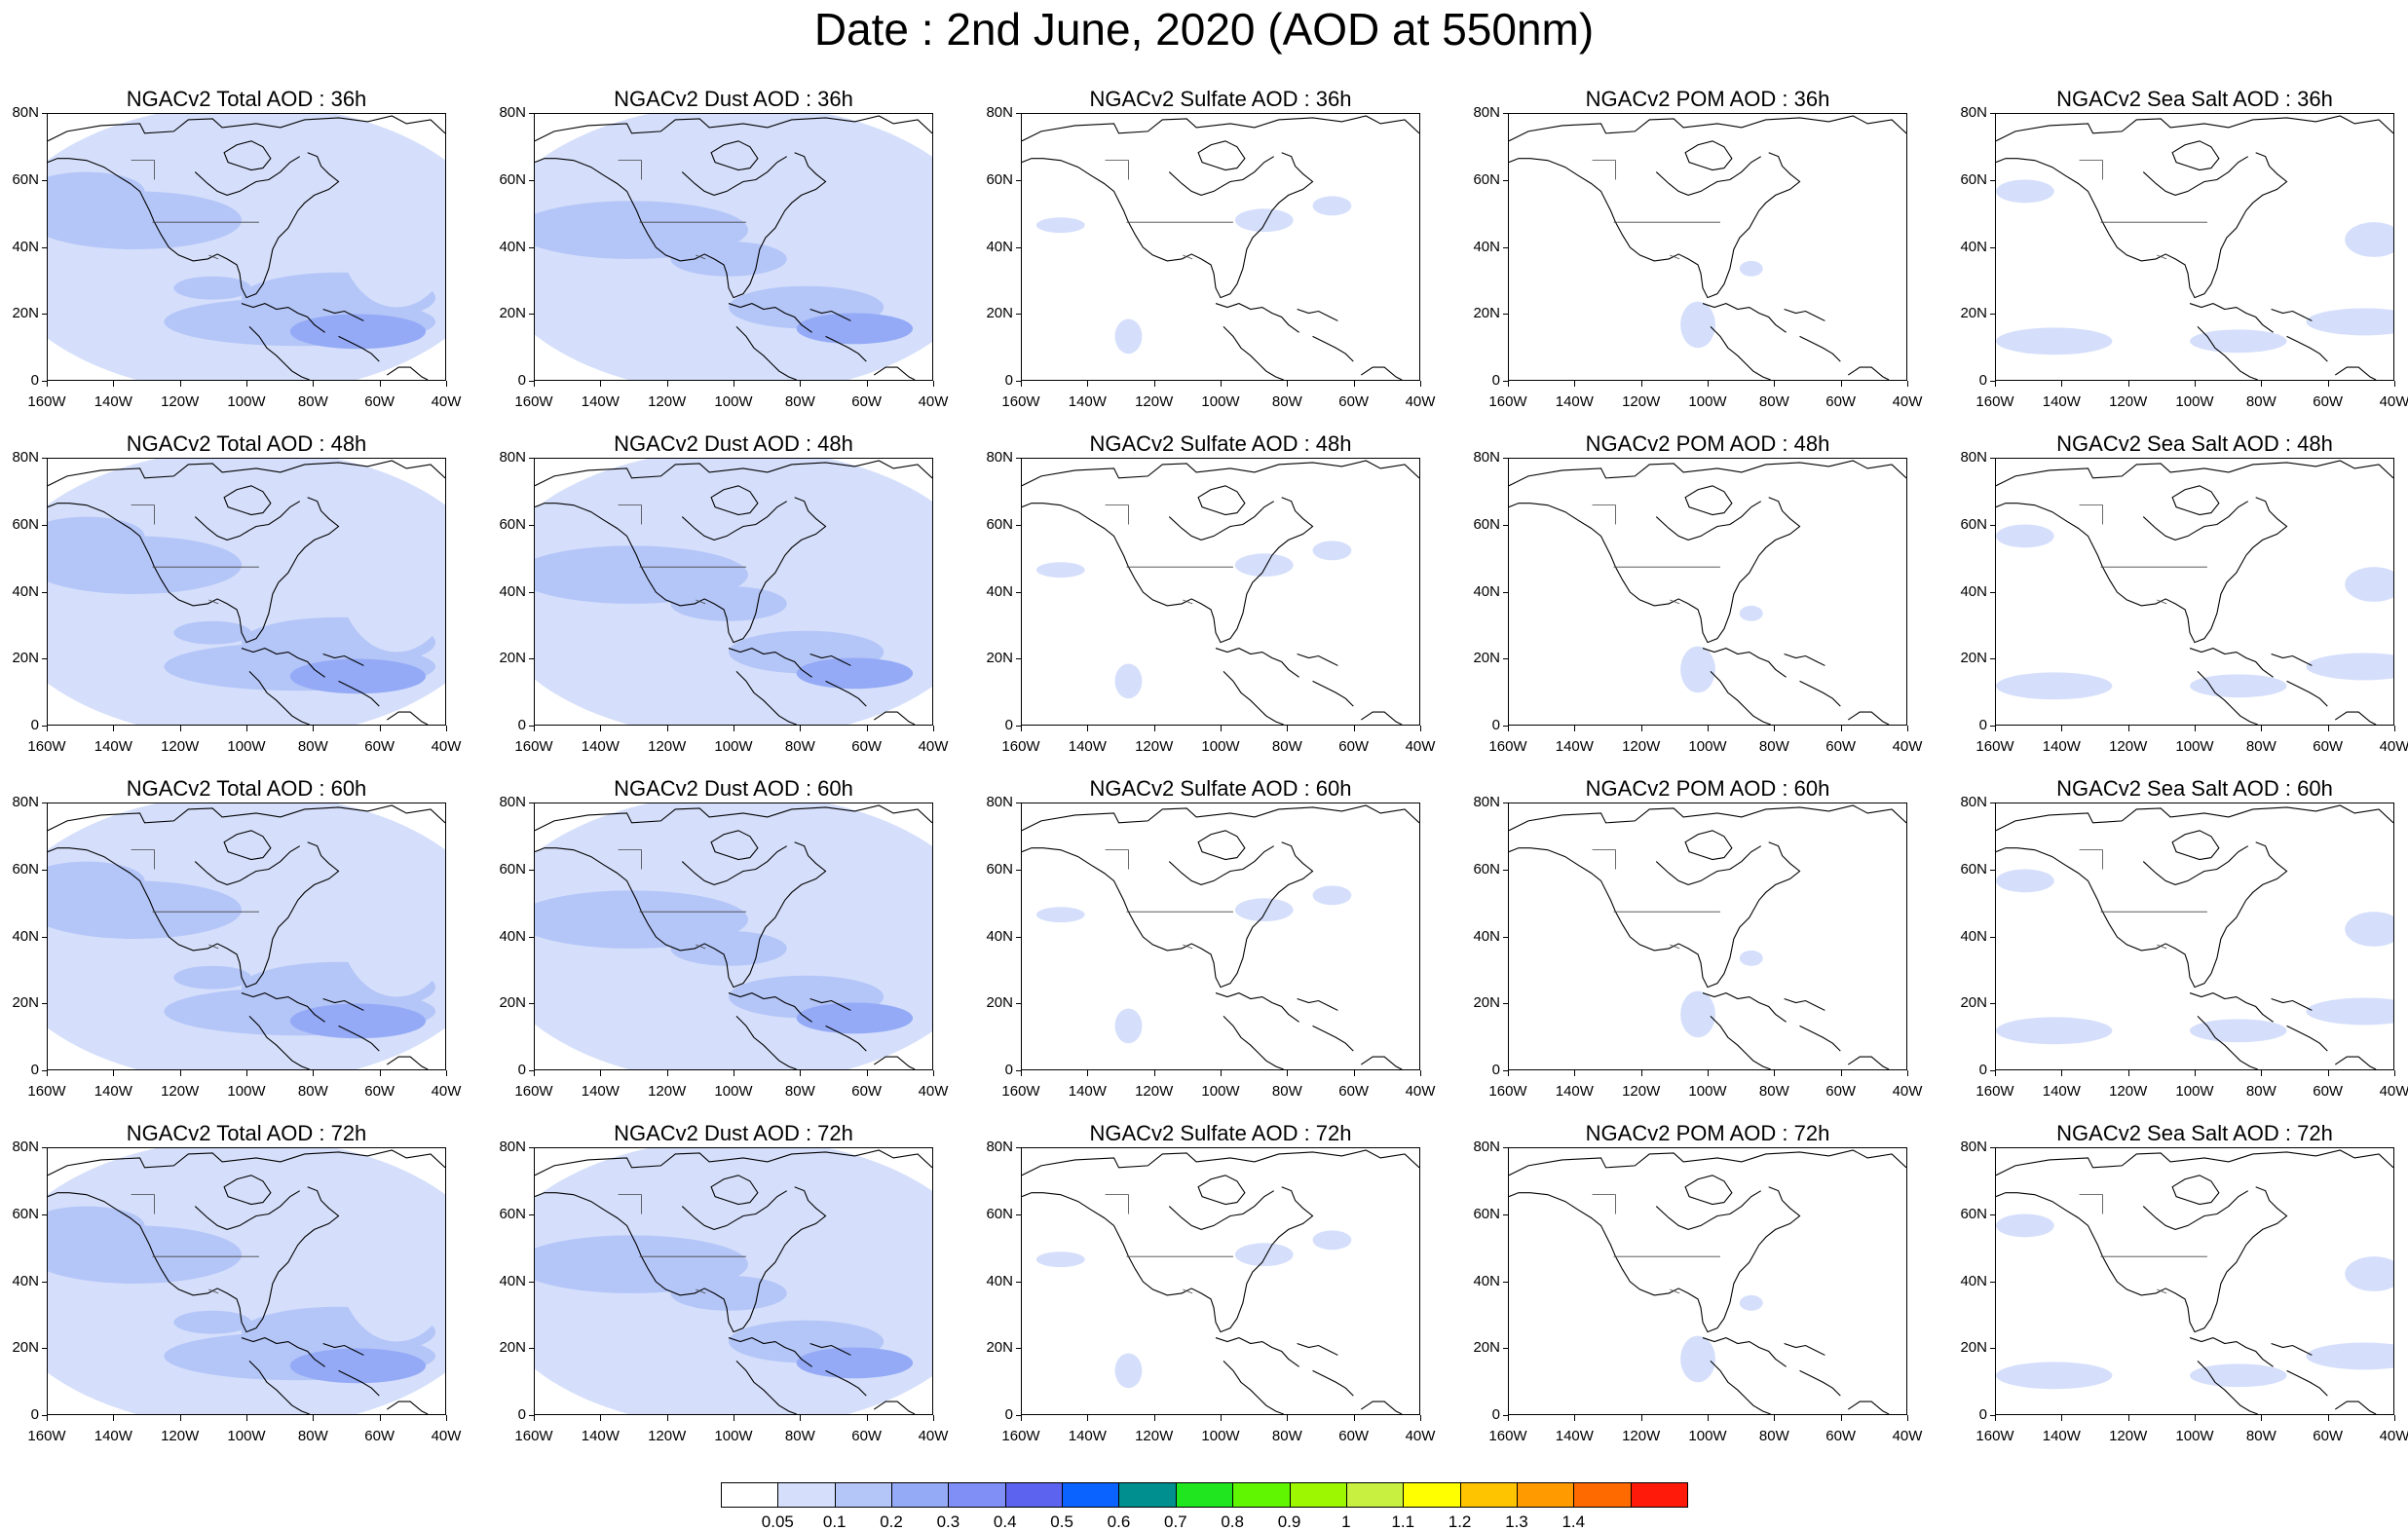 This screenshot has width=2408, height=1531. Describe the element at coordinates (1516, 1521) in the screenshot. I see `colorbar-label: 1.3` at that location.